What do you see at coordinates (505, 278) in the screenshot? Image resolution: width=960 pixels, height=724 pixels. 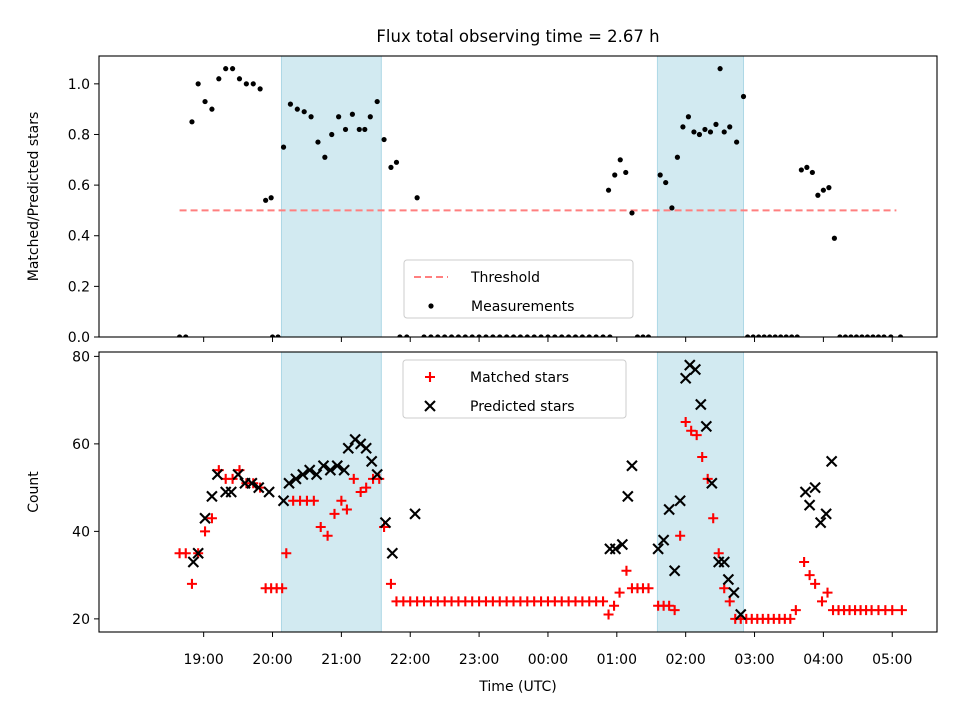 I see `legend-label: Threshold` at bounding box center [505, 278].